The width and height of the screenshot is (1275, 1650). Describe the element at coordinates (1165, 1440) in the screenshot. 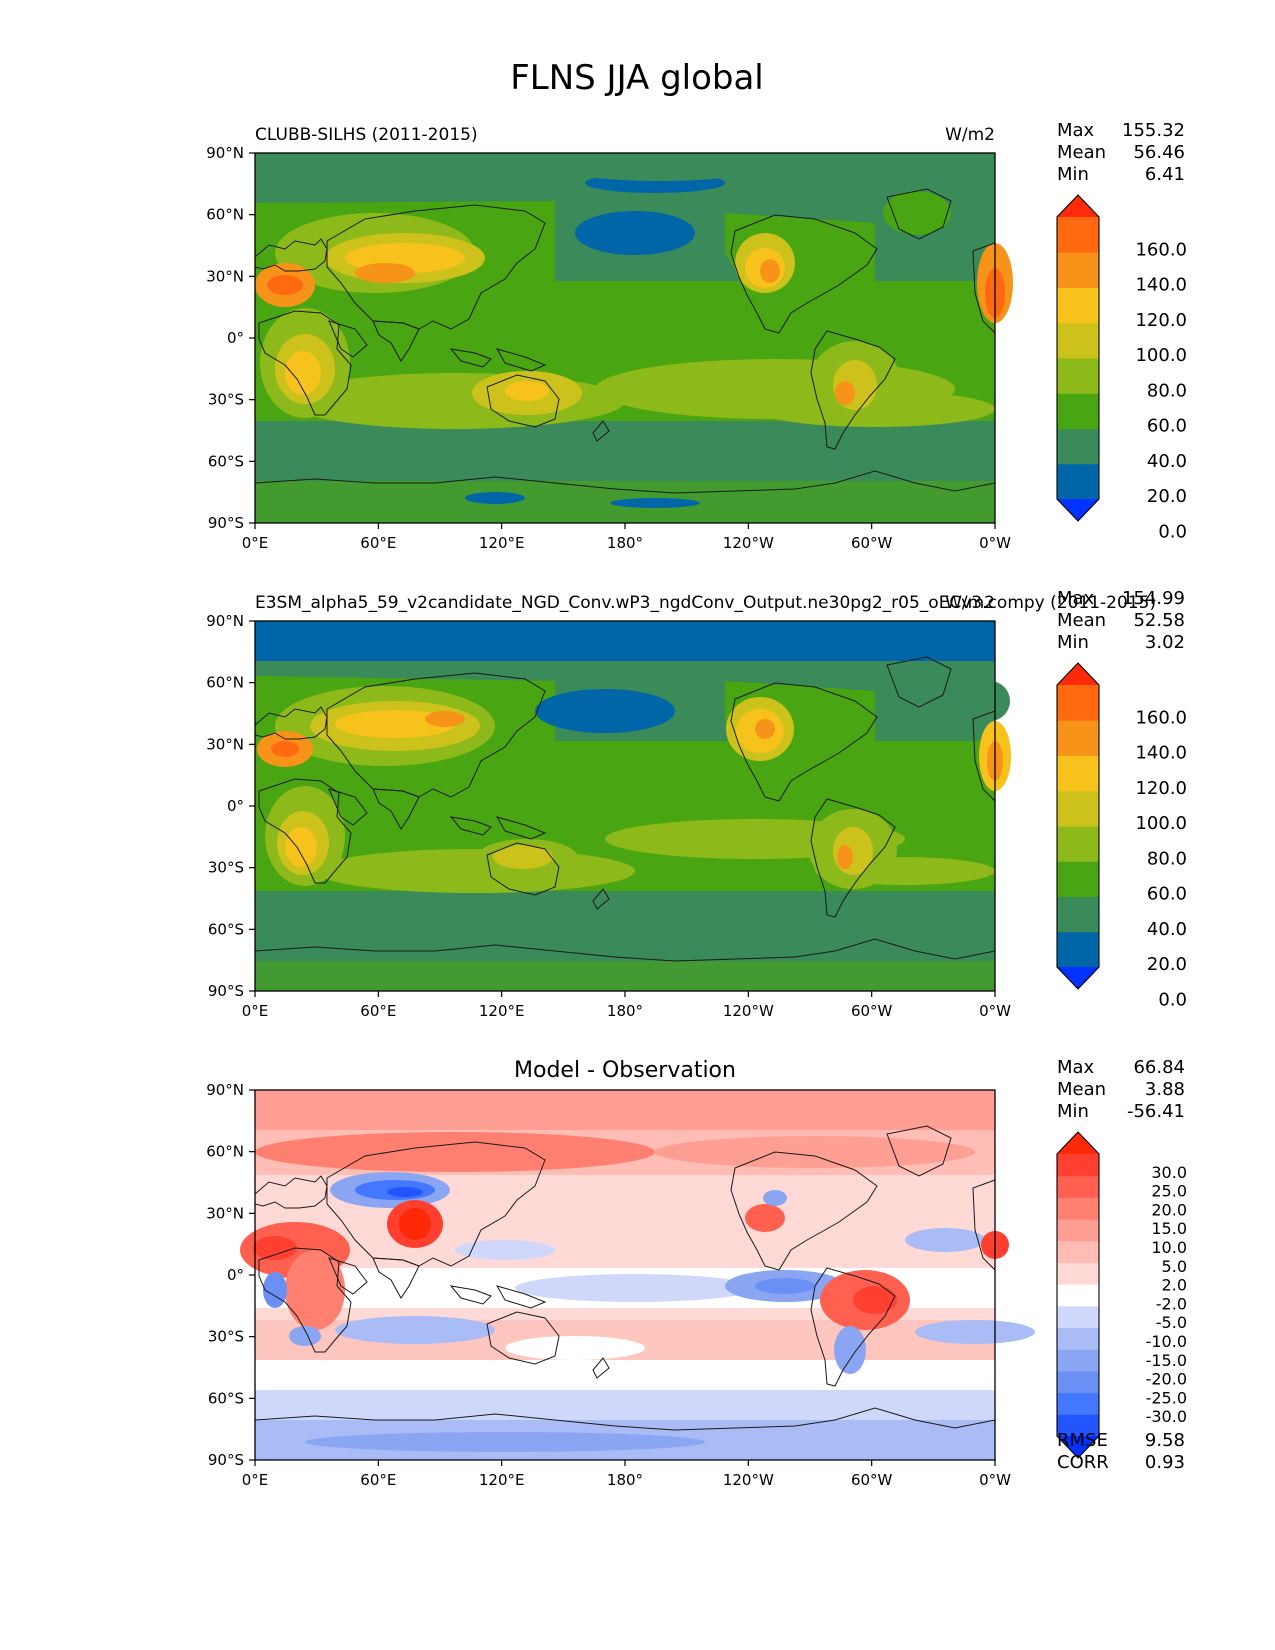

I see `stat-rmse-value: 9.58` at that location.